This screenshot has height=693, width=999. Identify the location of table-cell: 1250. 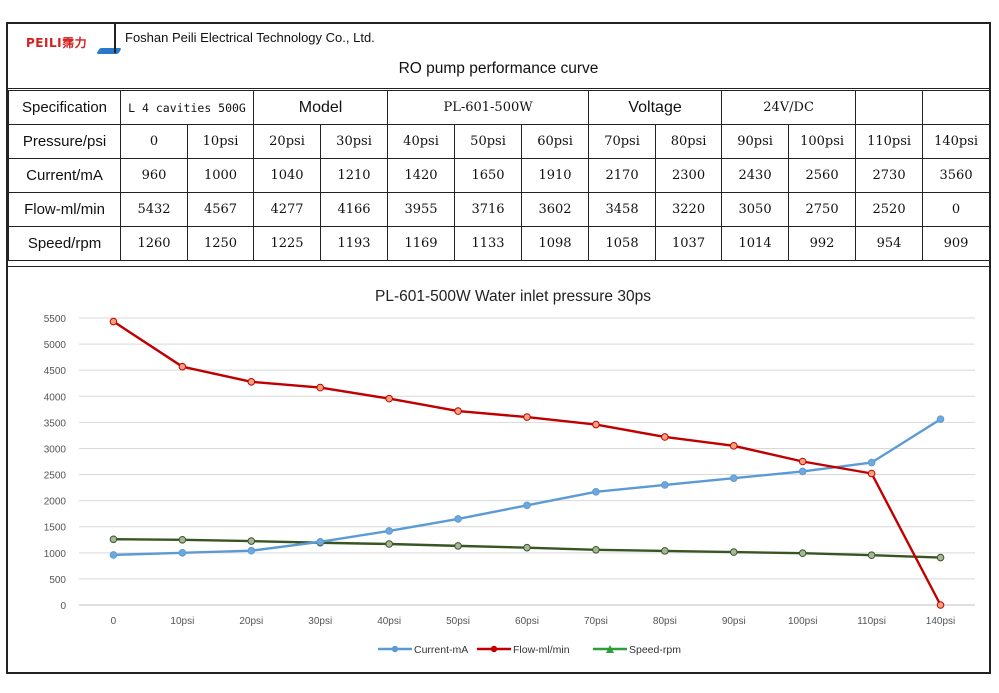
(220, 243).